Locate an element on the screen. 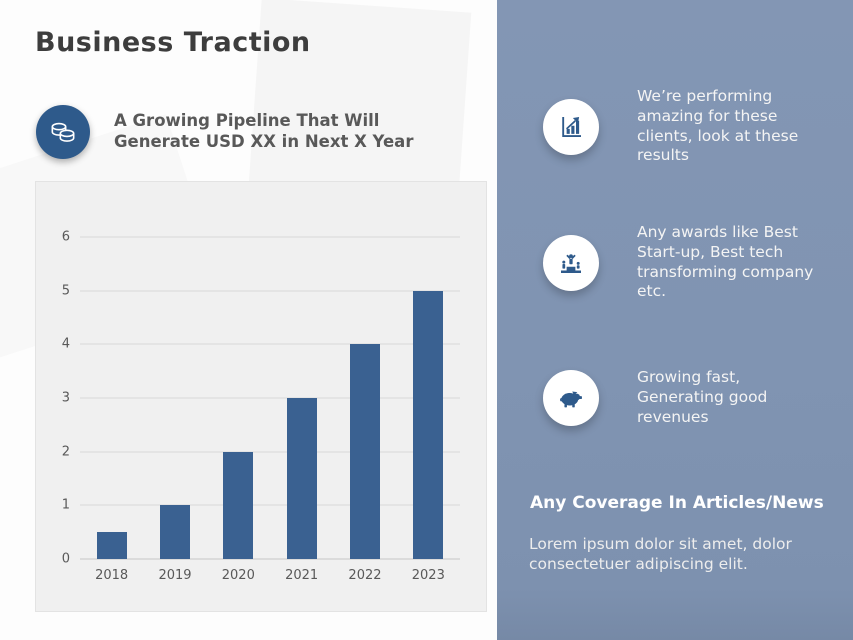 This screenshot has width=853, height=640. piggy-bank-icon is located at coordinates (571, 399).